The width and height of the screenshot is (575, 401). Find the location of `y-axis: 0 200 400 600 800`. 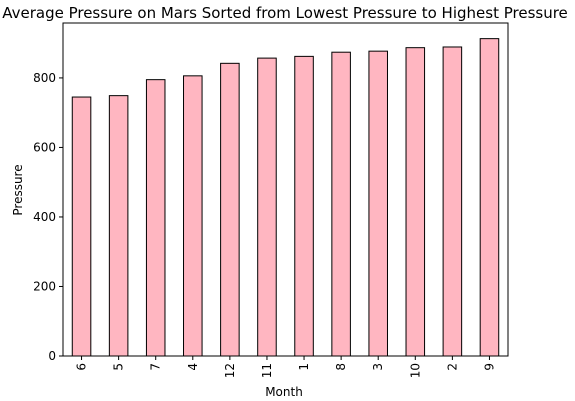

y-axis: 0 200 400 600 800 is located at coordinates (48, 217).